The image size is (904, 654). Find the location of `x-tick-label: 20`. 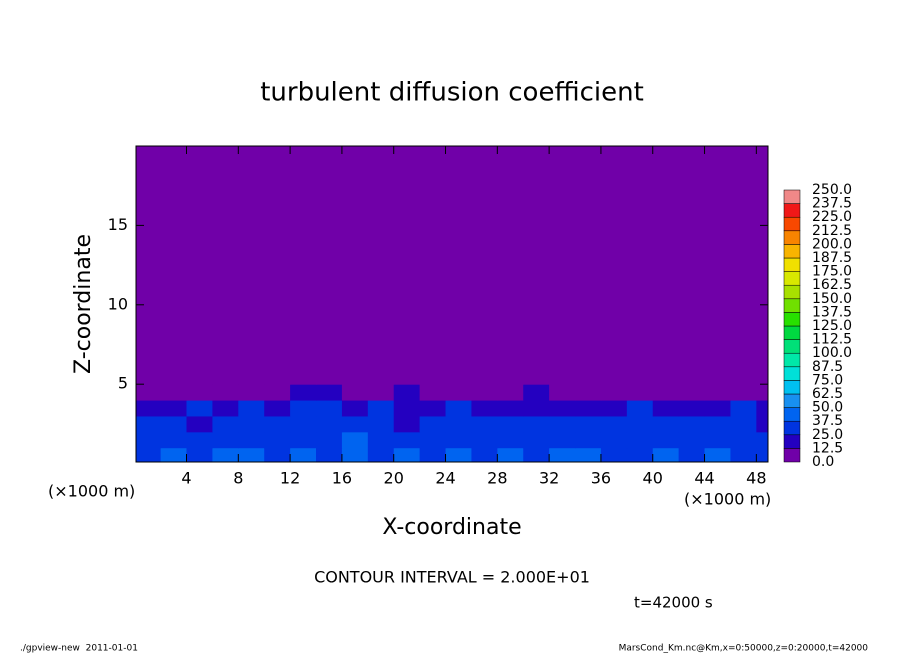

x-tick-label: 20 is located at coordinates (394, 478).